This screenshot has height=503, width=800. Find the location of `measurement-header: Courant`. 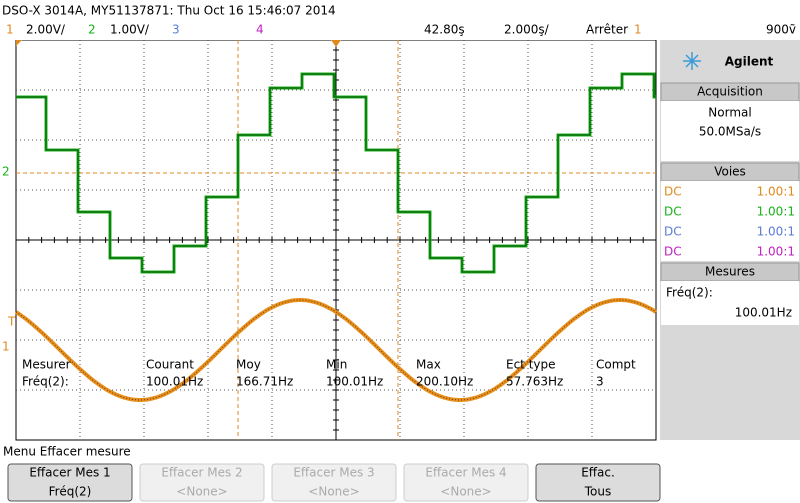

measurement-header: Courant is located at coordinates (170, 365).